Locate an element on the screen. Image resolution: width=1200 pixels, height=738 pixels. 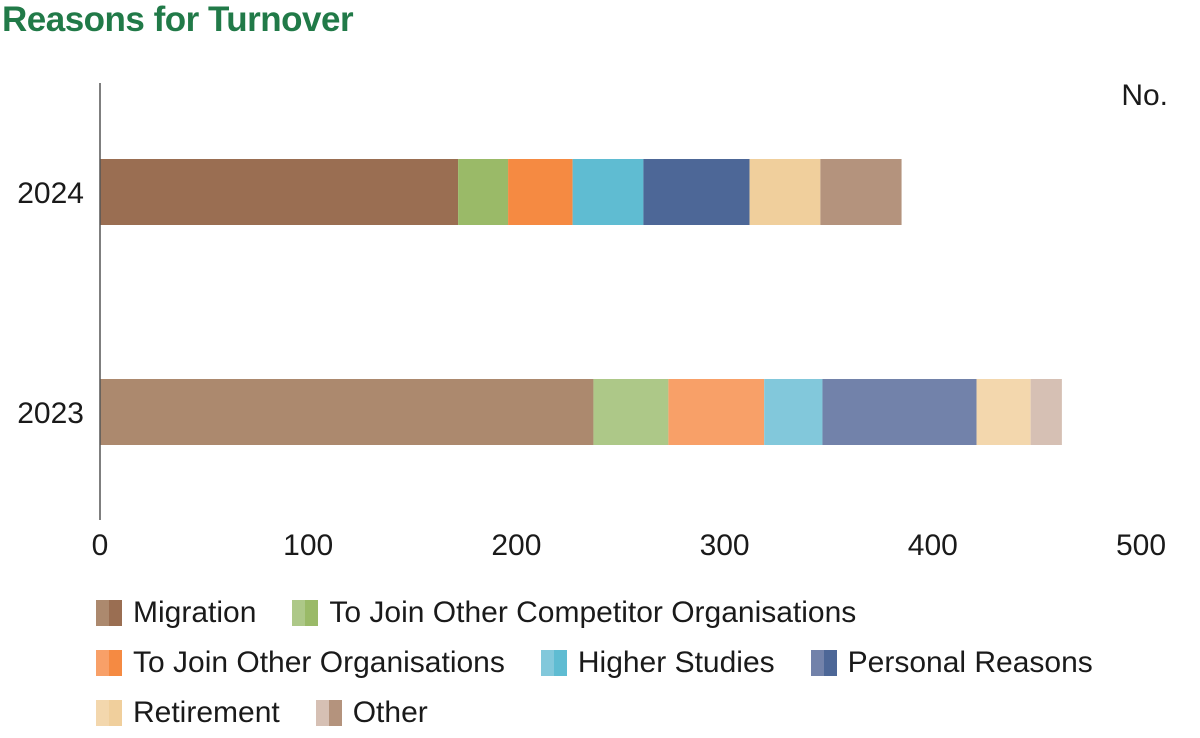
x-tick-label-100: 100 is located at coordinates (308, 545).